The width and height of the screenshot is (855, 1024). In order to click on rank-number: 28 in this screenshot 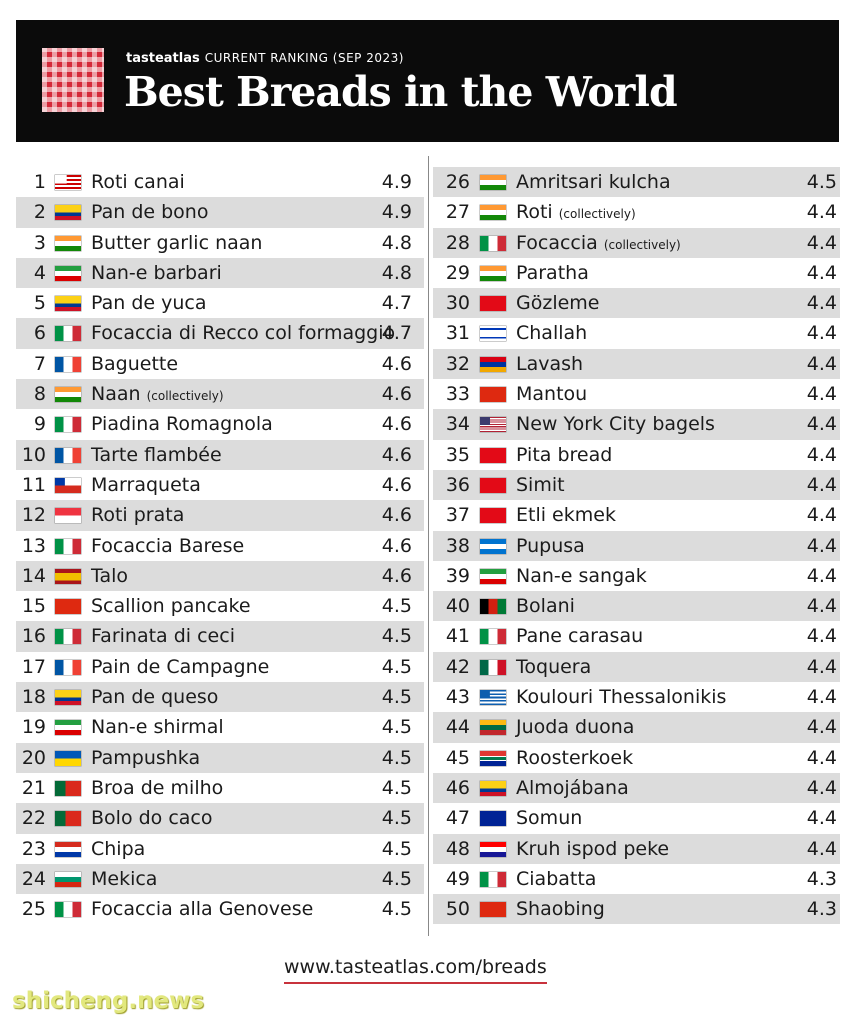, I will do `click(457, 242)`.